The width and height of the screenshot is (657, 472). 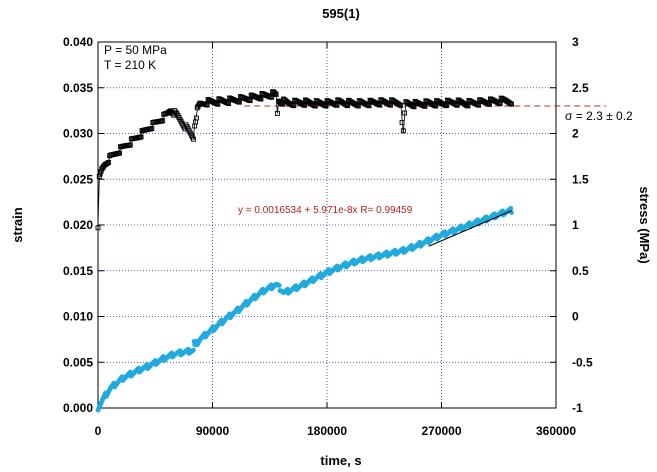 I want to click on y-tick-label: 0.005, so click(x=78, y=362).